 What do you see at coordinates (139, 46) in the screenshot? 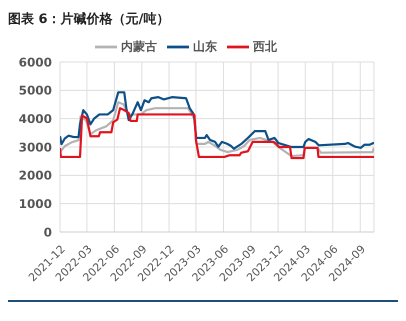
I see `legend-label: 内蒙古` at bounding box center [139, 46].